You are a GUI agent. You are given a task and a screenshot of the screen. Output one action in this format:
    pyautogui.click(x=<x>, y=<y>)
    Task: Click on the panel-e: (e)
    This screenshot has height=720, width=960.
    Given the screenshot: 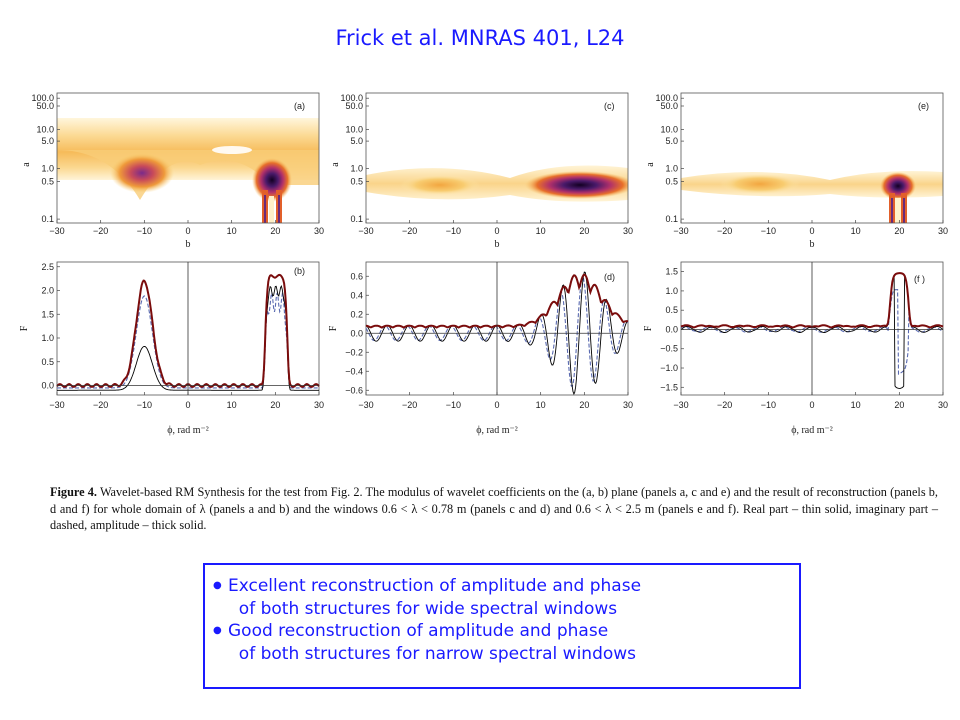 What is the action you would take?
    pyautogui.click(x=812, y=158)
    